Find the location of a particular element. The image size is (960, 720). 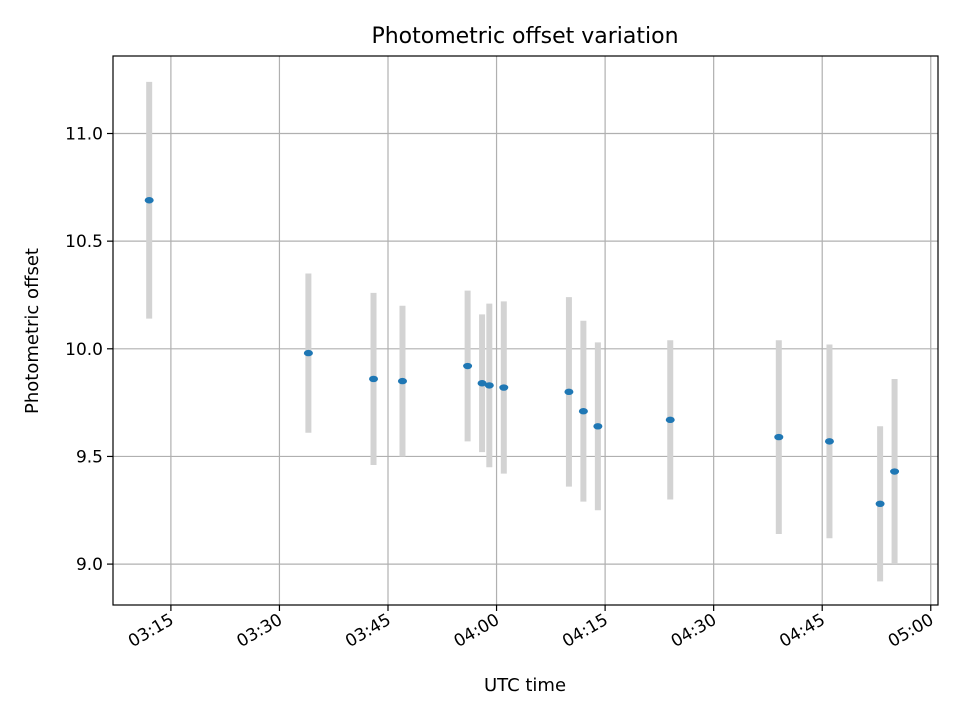

y-tick-label: 9.5 is located at coordinates (89, 457).